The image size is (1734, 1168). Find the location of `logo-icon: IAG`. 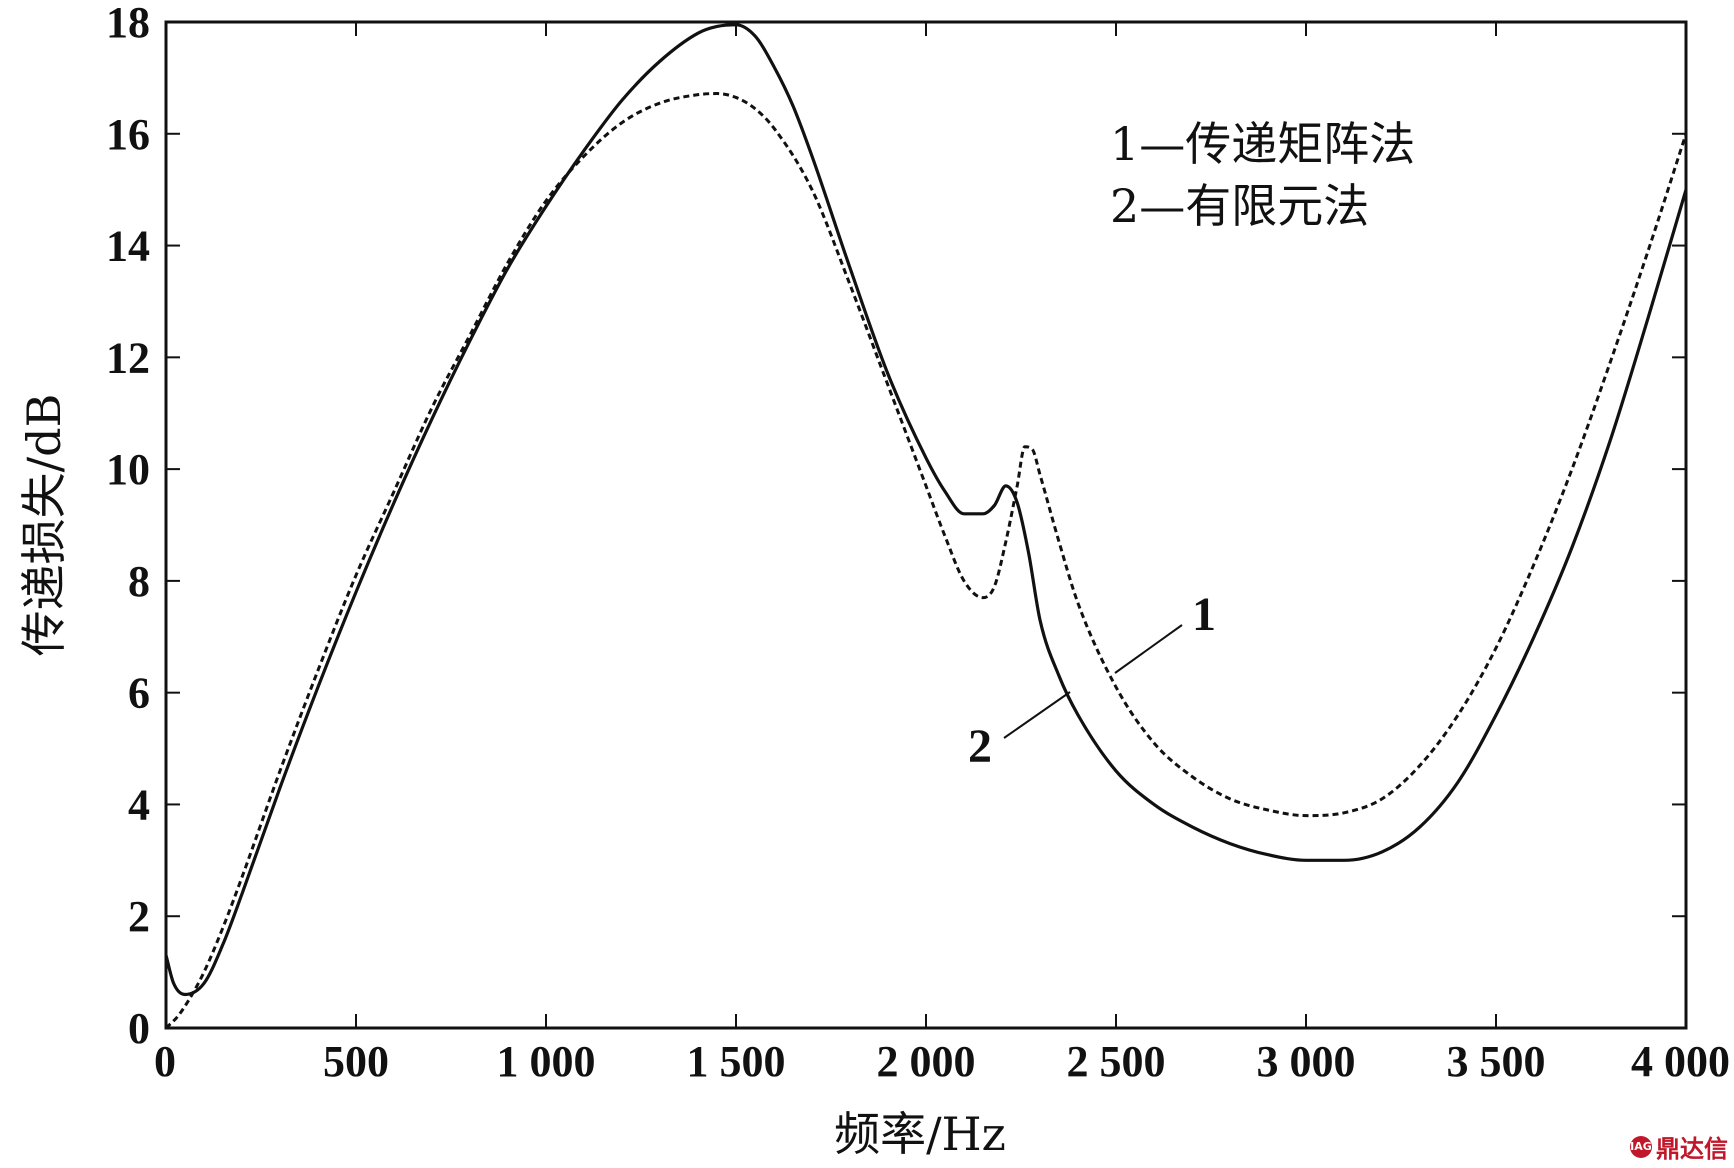

logo-icon: IAG is located at coordinates (1641, 1146).